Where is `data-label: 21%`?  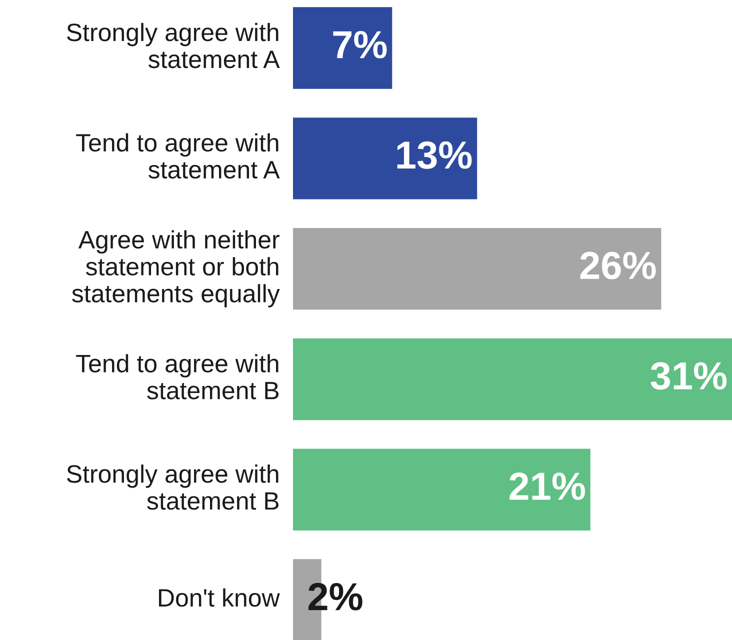 data-label: 21% is located at coordinates (547, 486).